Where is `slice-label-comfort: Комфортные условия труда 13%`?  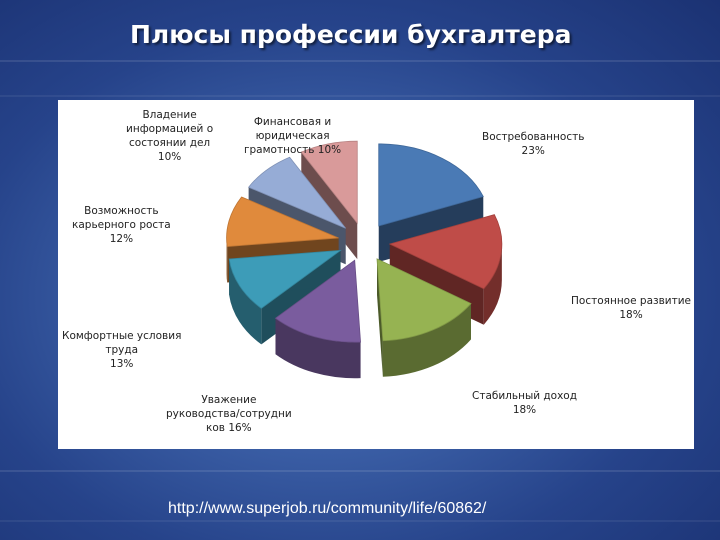
slice-label-comfort: Комфортные условия труда 13% is located at coordinates (122, 350).